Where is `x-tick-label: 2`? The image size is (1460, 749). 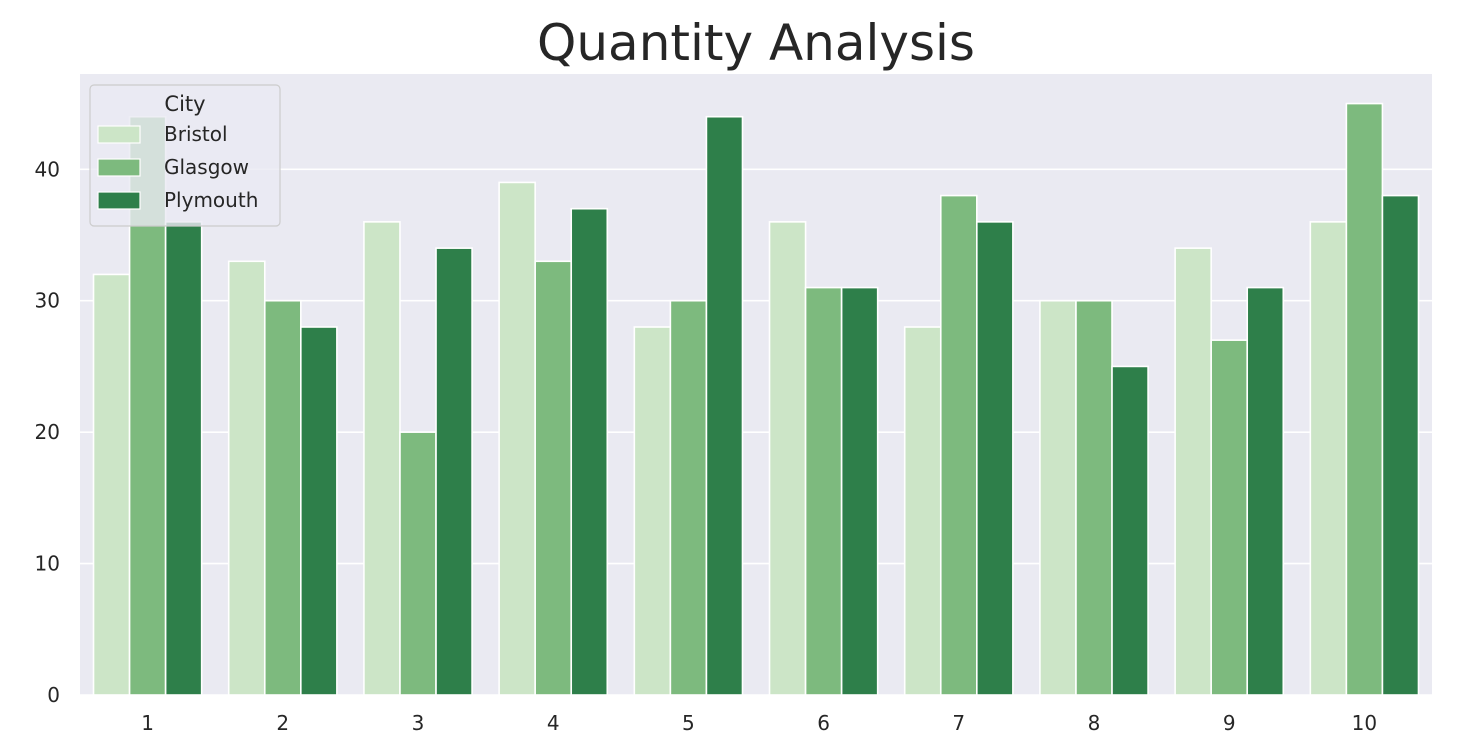 x-tick-label: 2 is located at coordinates (282, 723).